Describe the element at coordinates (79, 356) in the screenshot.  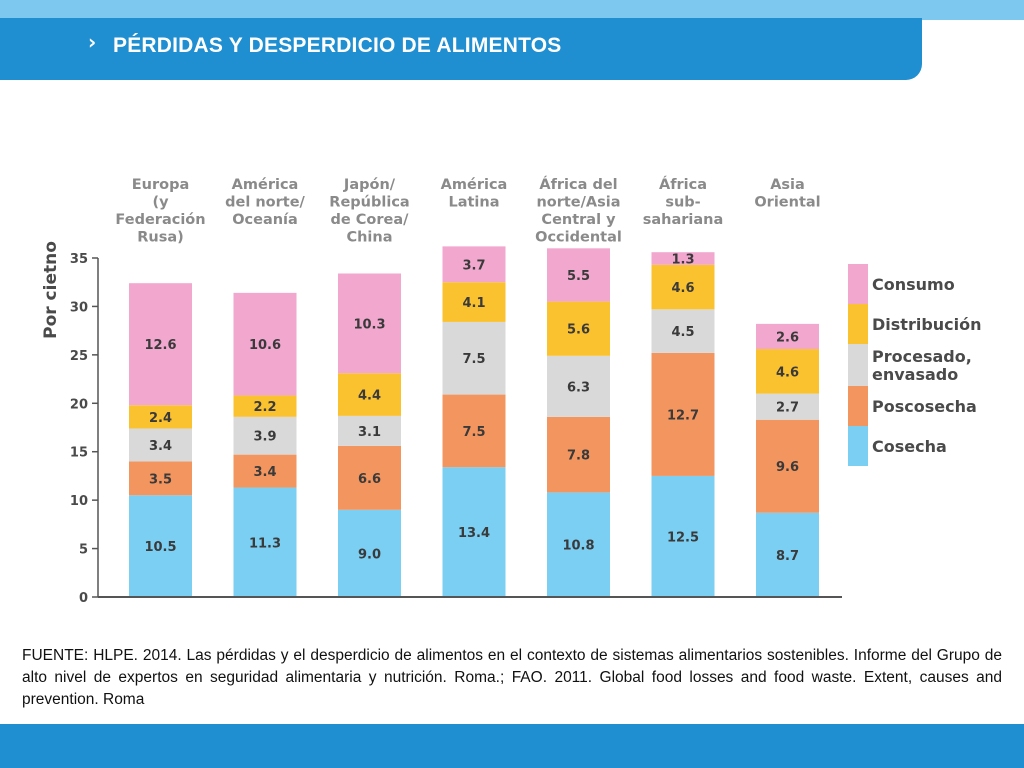
I see `y-tick-label: 25` at that location.